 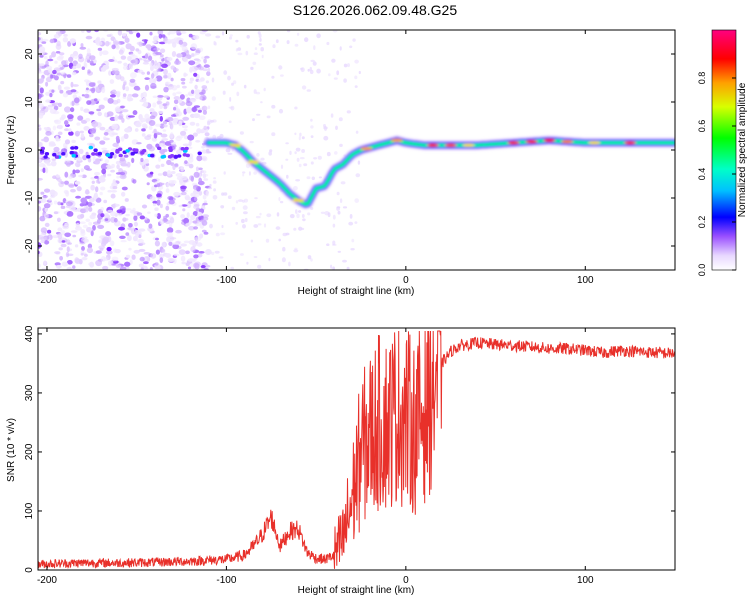 What do you see at coordinates (702, 126) in the screenshot?
I see `colorbar-tick-label: 0.6` at bounding box center [702, 126].